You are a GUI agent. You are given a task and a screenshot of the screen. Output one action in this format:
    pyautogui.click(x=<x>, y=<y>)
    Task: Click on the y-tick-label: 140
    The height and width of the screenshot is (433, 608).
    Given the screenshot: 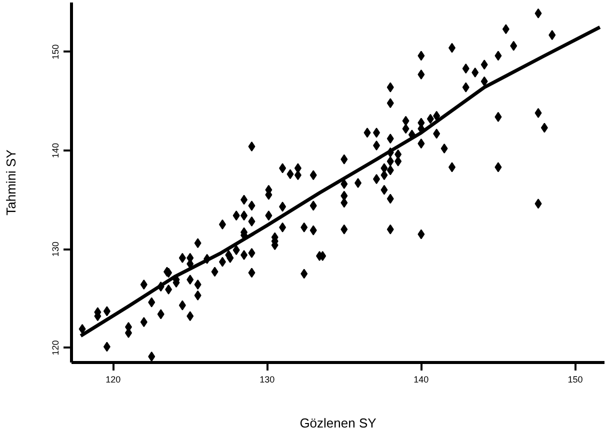 What is the action you would take?
    pyautogui.click(x=55, y=150)
    